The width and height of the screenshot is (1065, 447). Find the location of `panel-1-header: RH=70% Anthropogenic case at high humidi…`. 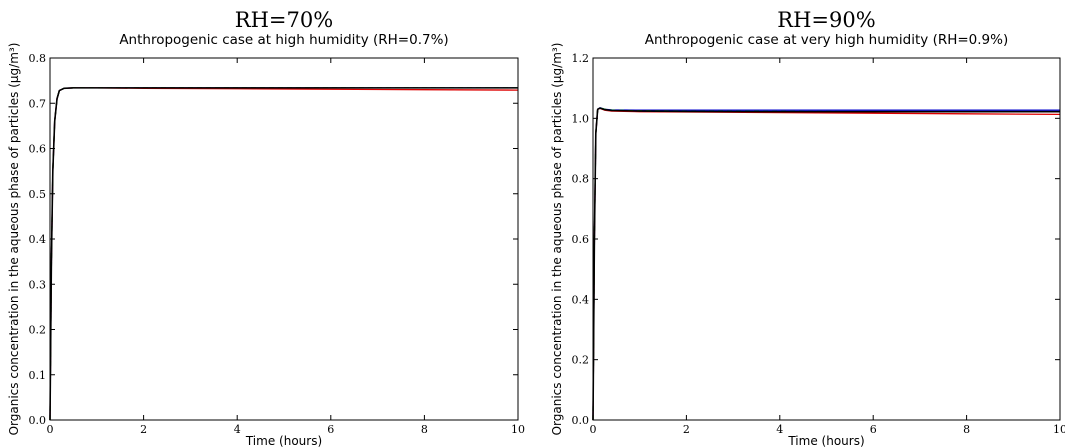

panel-1-header: RH=70% Anthropogenic case at high humidi… is located at coordinates (284, 28).